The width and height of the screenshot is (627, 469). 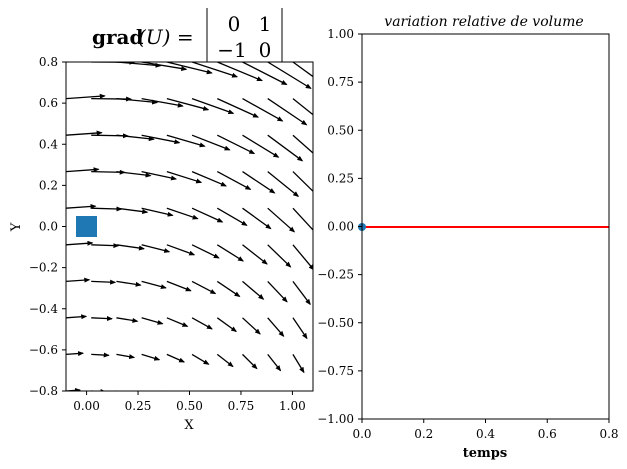 I want to click on y-tick-label: 0.00, so click(x=340, y=227).